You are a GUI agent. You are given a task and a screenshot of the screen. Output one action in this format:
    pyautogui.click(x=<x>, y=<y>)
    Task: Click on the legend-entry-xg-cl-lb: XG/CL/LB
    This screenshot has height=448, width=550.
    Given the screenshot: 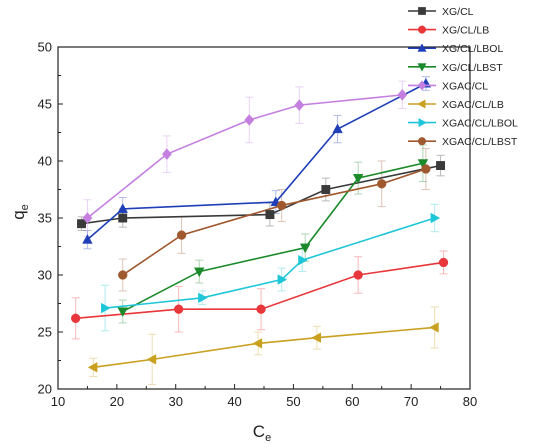 What is the action you would take?
    pyautogui.click(x=448, y=31)
    